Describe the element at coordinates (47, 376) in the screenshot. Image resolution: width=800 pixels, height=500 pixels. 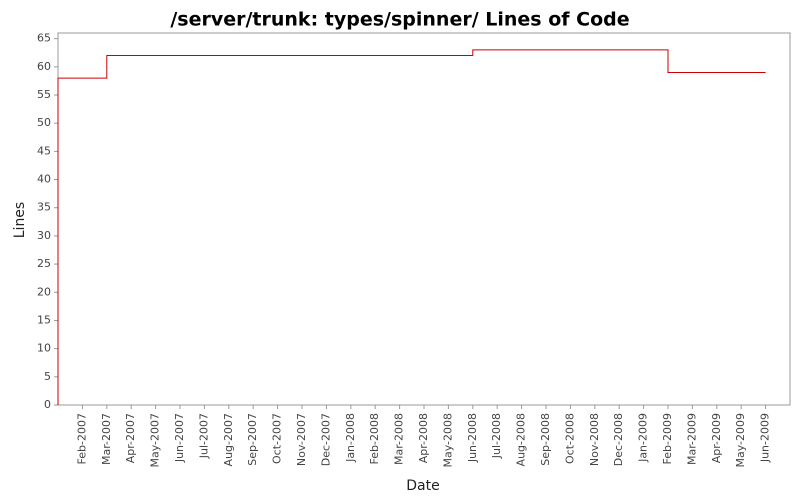
I see `y-tick-label: 5` at that location.